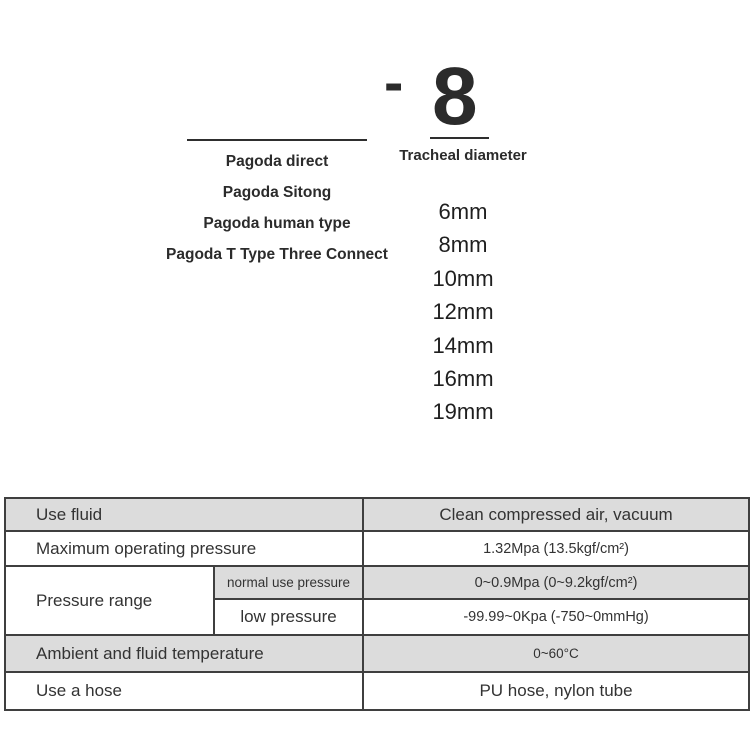  What do you see at coordinates (184, 514) in the screenshot?
I see `use-fluid-label: Use fluid` at bounding box center [184, 514].